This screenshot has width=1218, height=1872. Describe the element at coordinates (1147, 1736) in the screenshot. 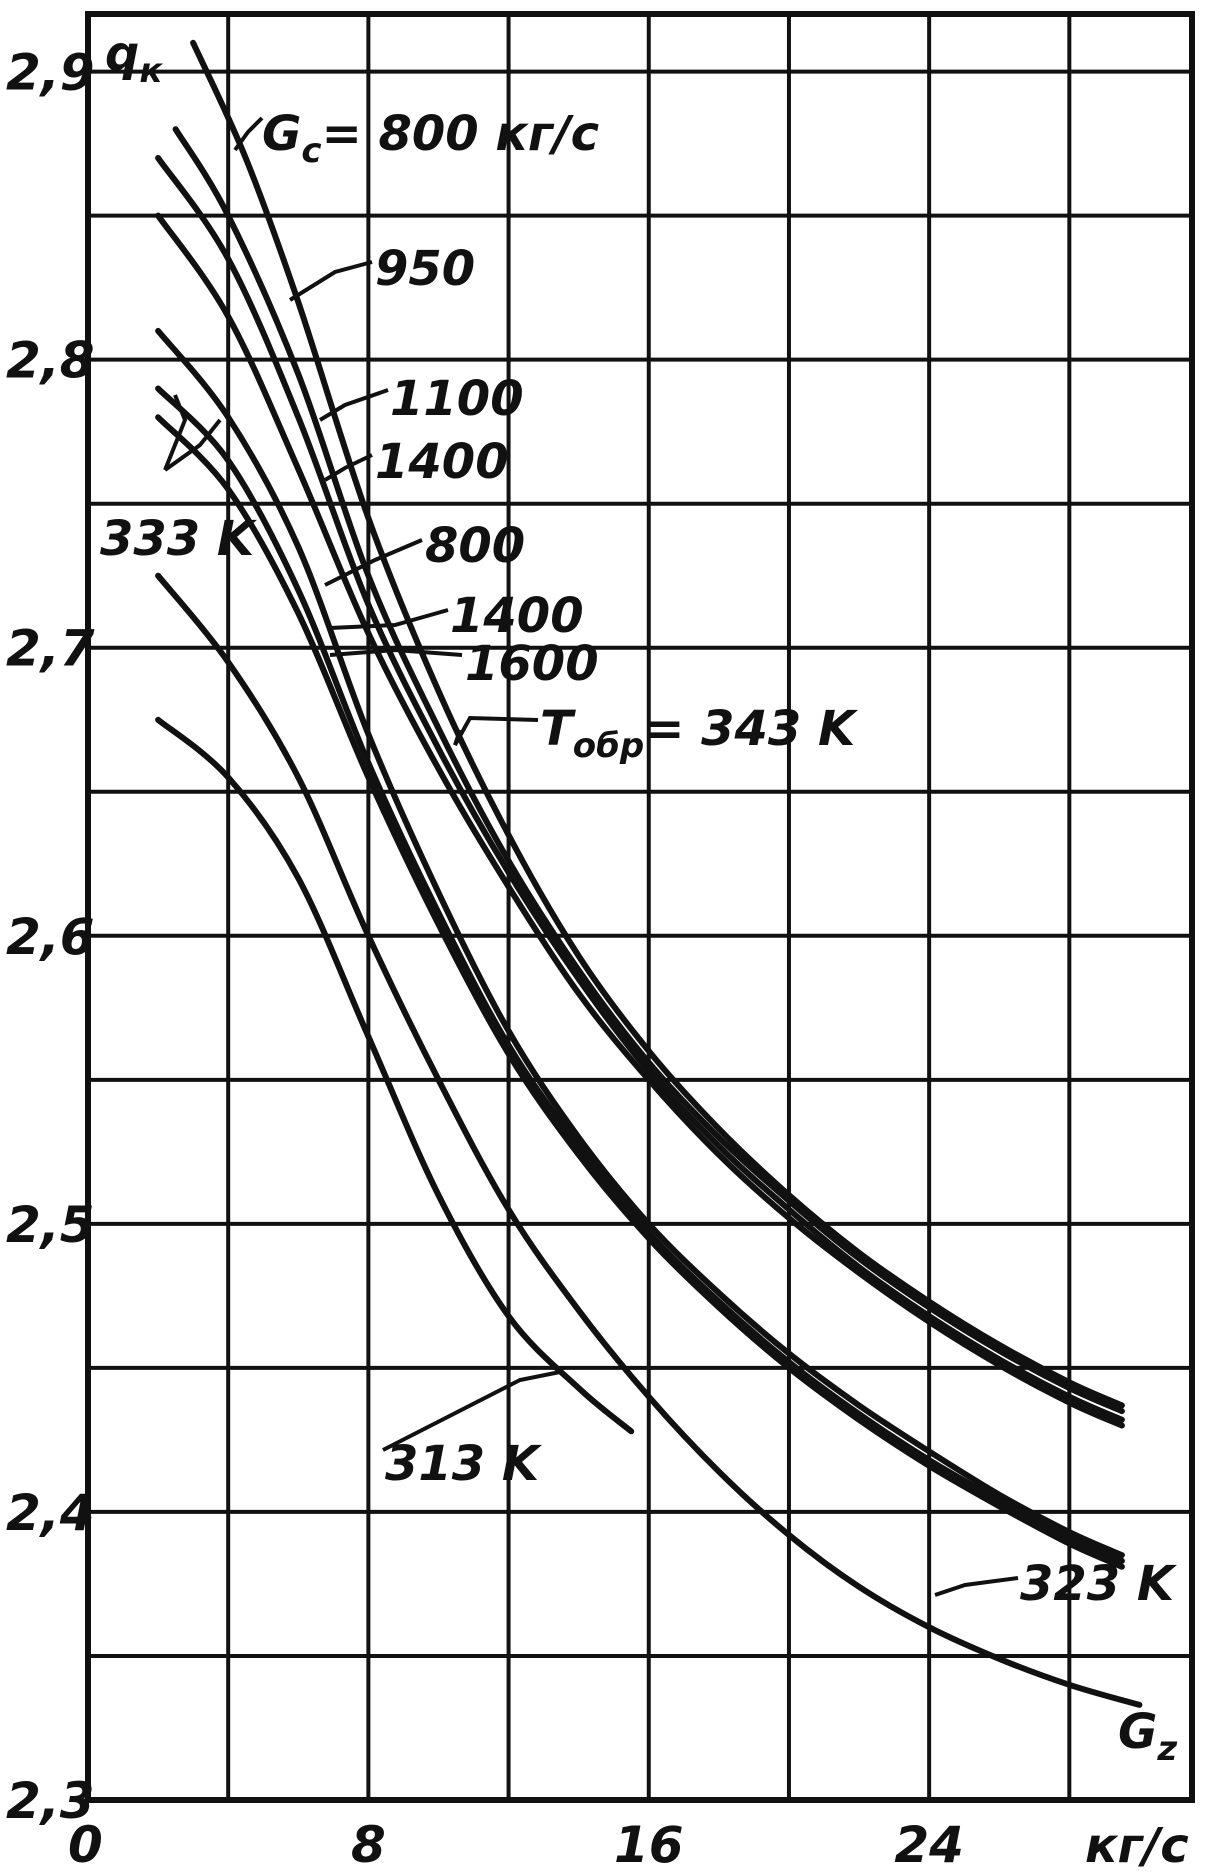

I see `x-axis-label: Gz` at that location.